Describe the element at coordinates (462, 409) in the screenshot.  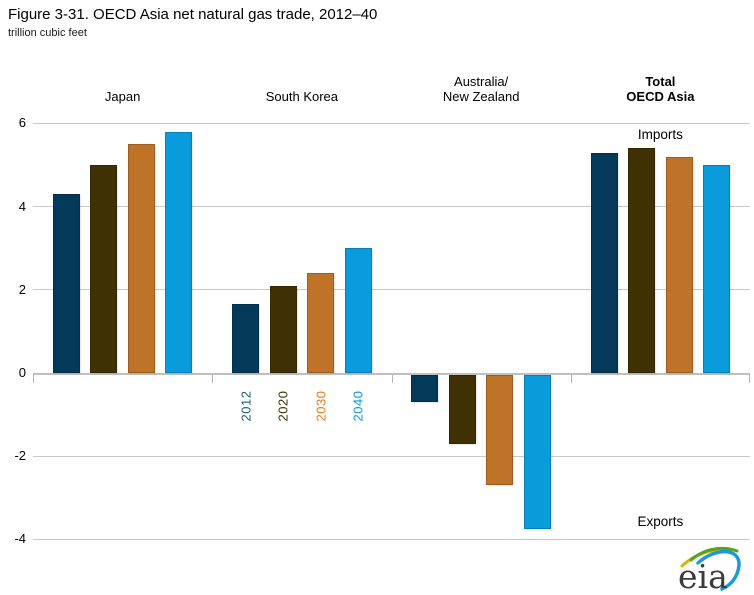
I see `bar-australia-new-zealand-2020` at that location.